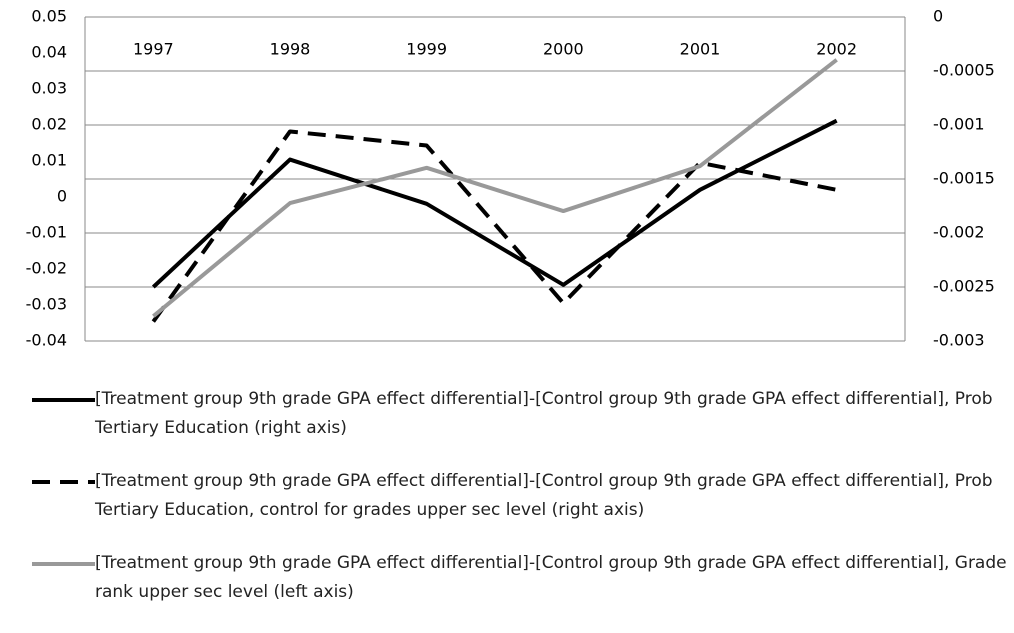  Describe the element at coordinates (959, 124) in the screenshot. I see `y2-tick-label: -0.001` at that location.